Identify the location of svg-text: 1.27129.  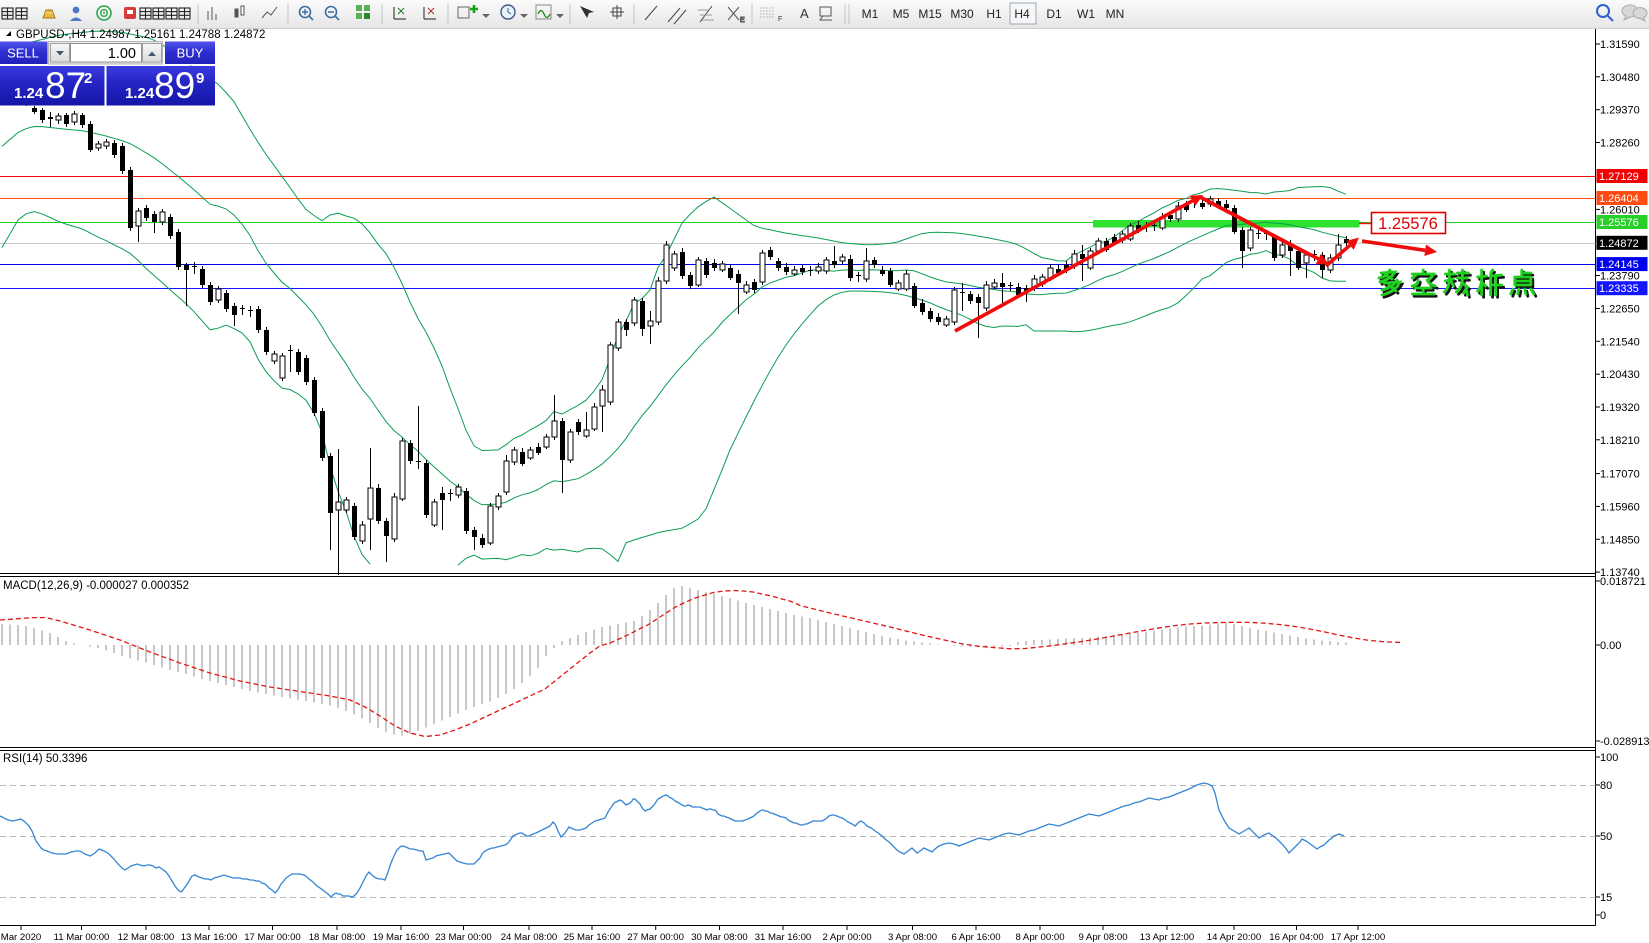
(1619, 177).